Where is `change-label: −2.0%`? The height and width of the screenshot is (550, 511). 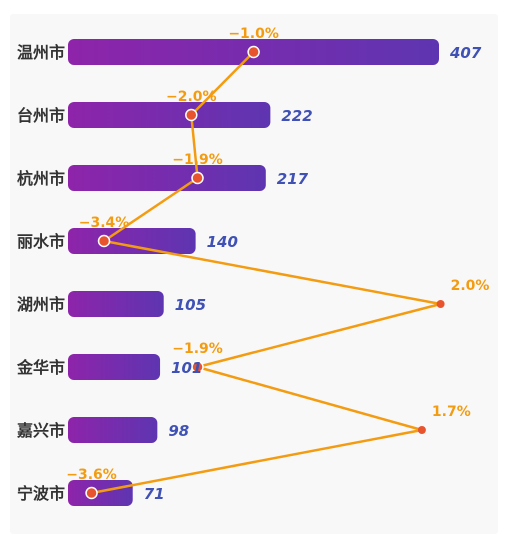
change-label: −2.0% is located at coordinates (191, 97).